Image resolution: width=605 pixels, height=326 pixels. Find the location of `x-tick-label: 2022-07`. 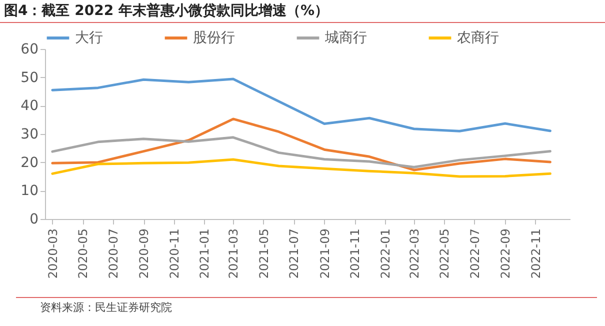

x-tick-label: 2022-07 is located at coordinates (475, 253).